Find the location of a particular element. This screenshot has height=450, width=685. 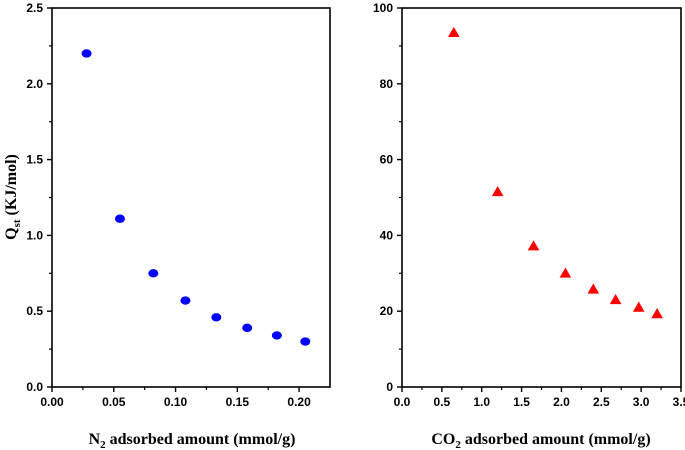

x-tick-label: 0.10 is located at coordinates (176, 402).